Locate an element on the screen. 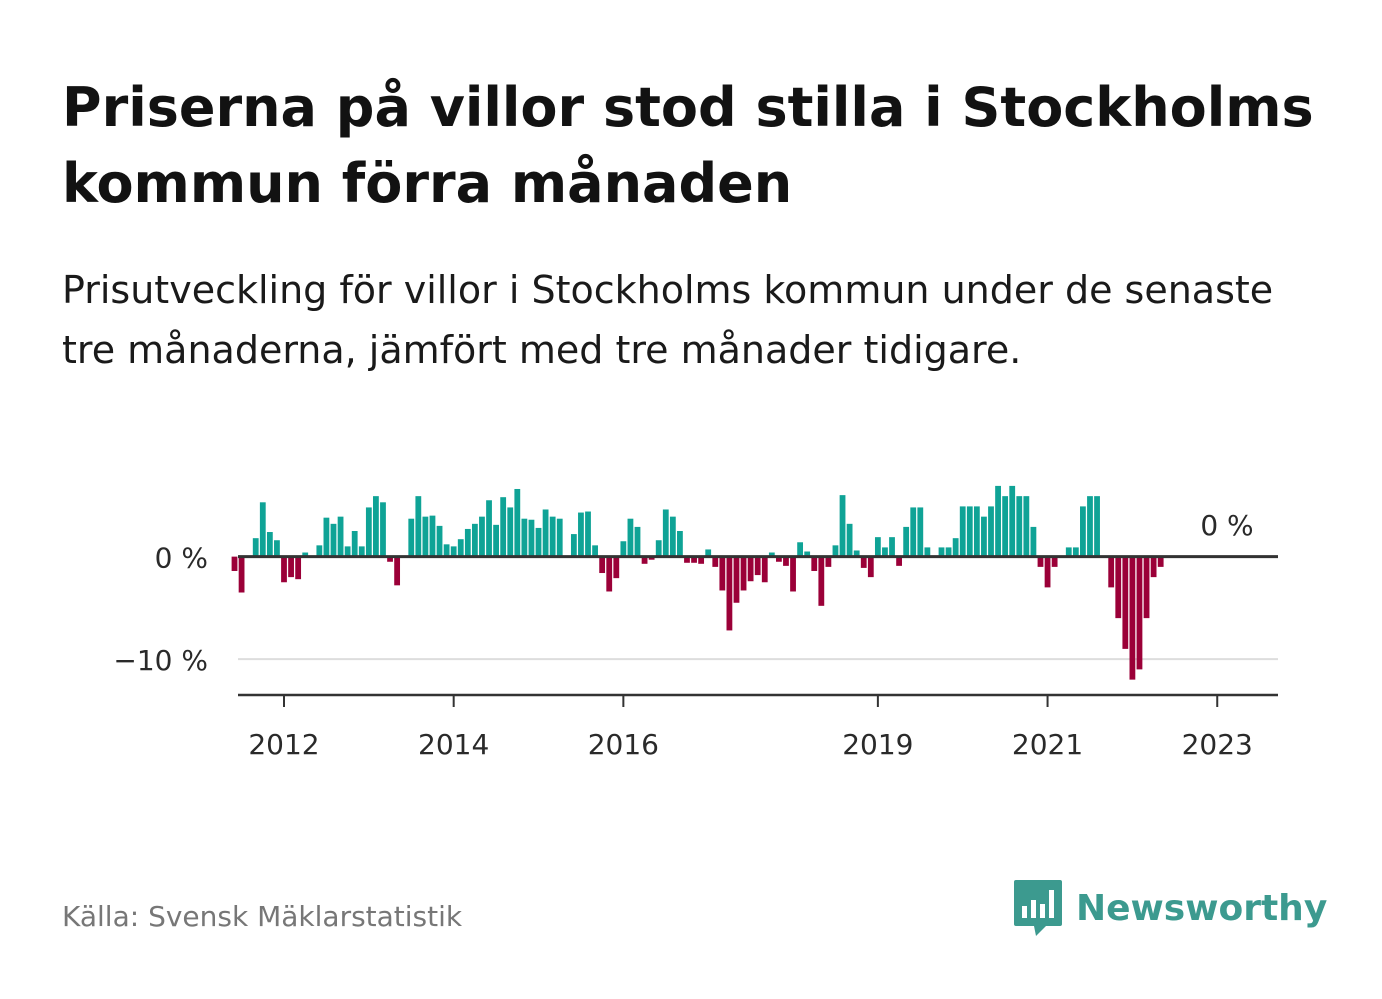 This screenshot has height=999, width=1382. newsworthy-logo-icon is located at coordinates (1038, 908).